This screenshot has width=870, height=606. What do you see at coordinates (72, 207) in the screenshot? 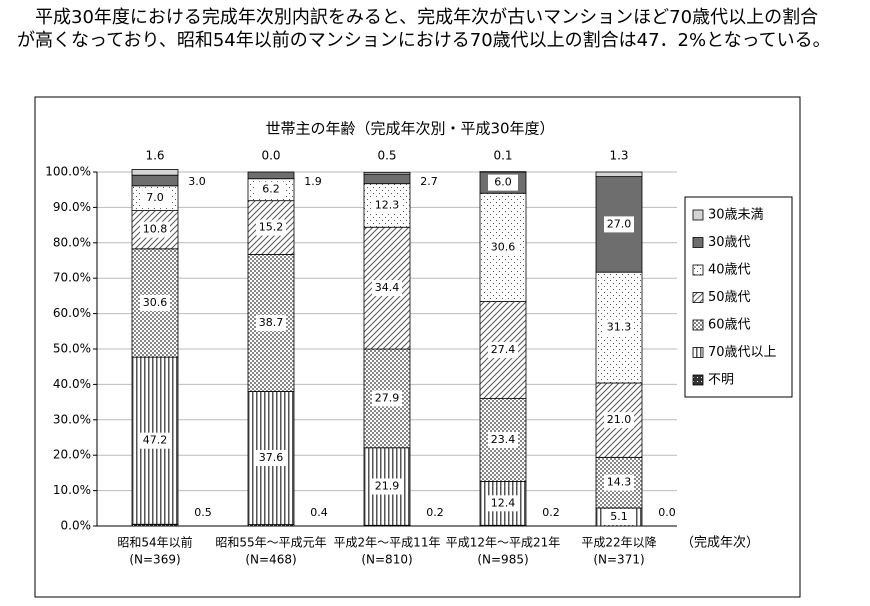
I see `y-tick-label: 90.0%` at bounding box center [72, 207].